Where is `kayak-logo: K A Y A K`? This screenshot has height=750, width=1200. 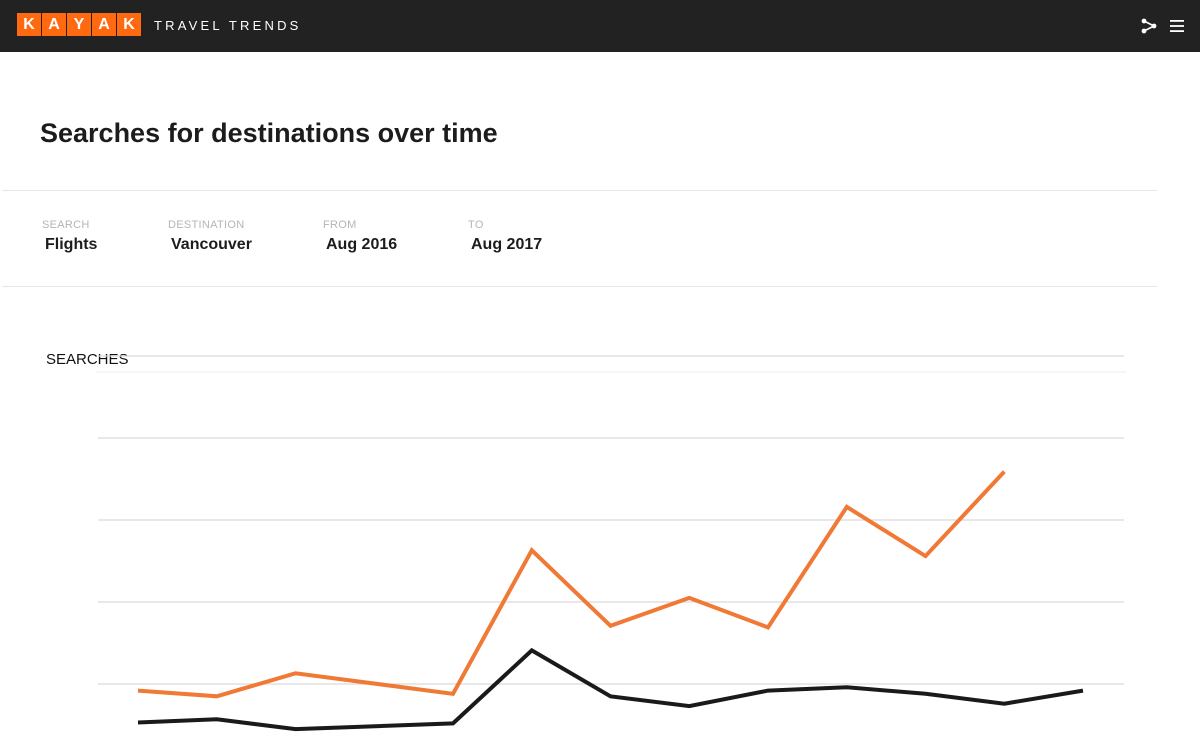
kayak-logo: K A Y A K is located at coordinates (79, 24).